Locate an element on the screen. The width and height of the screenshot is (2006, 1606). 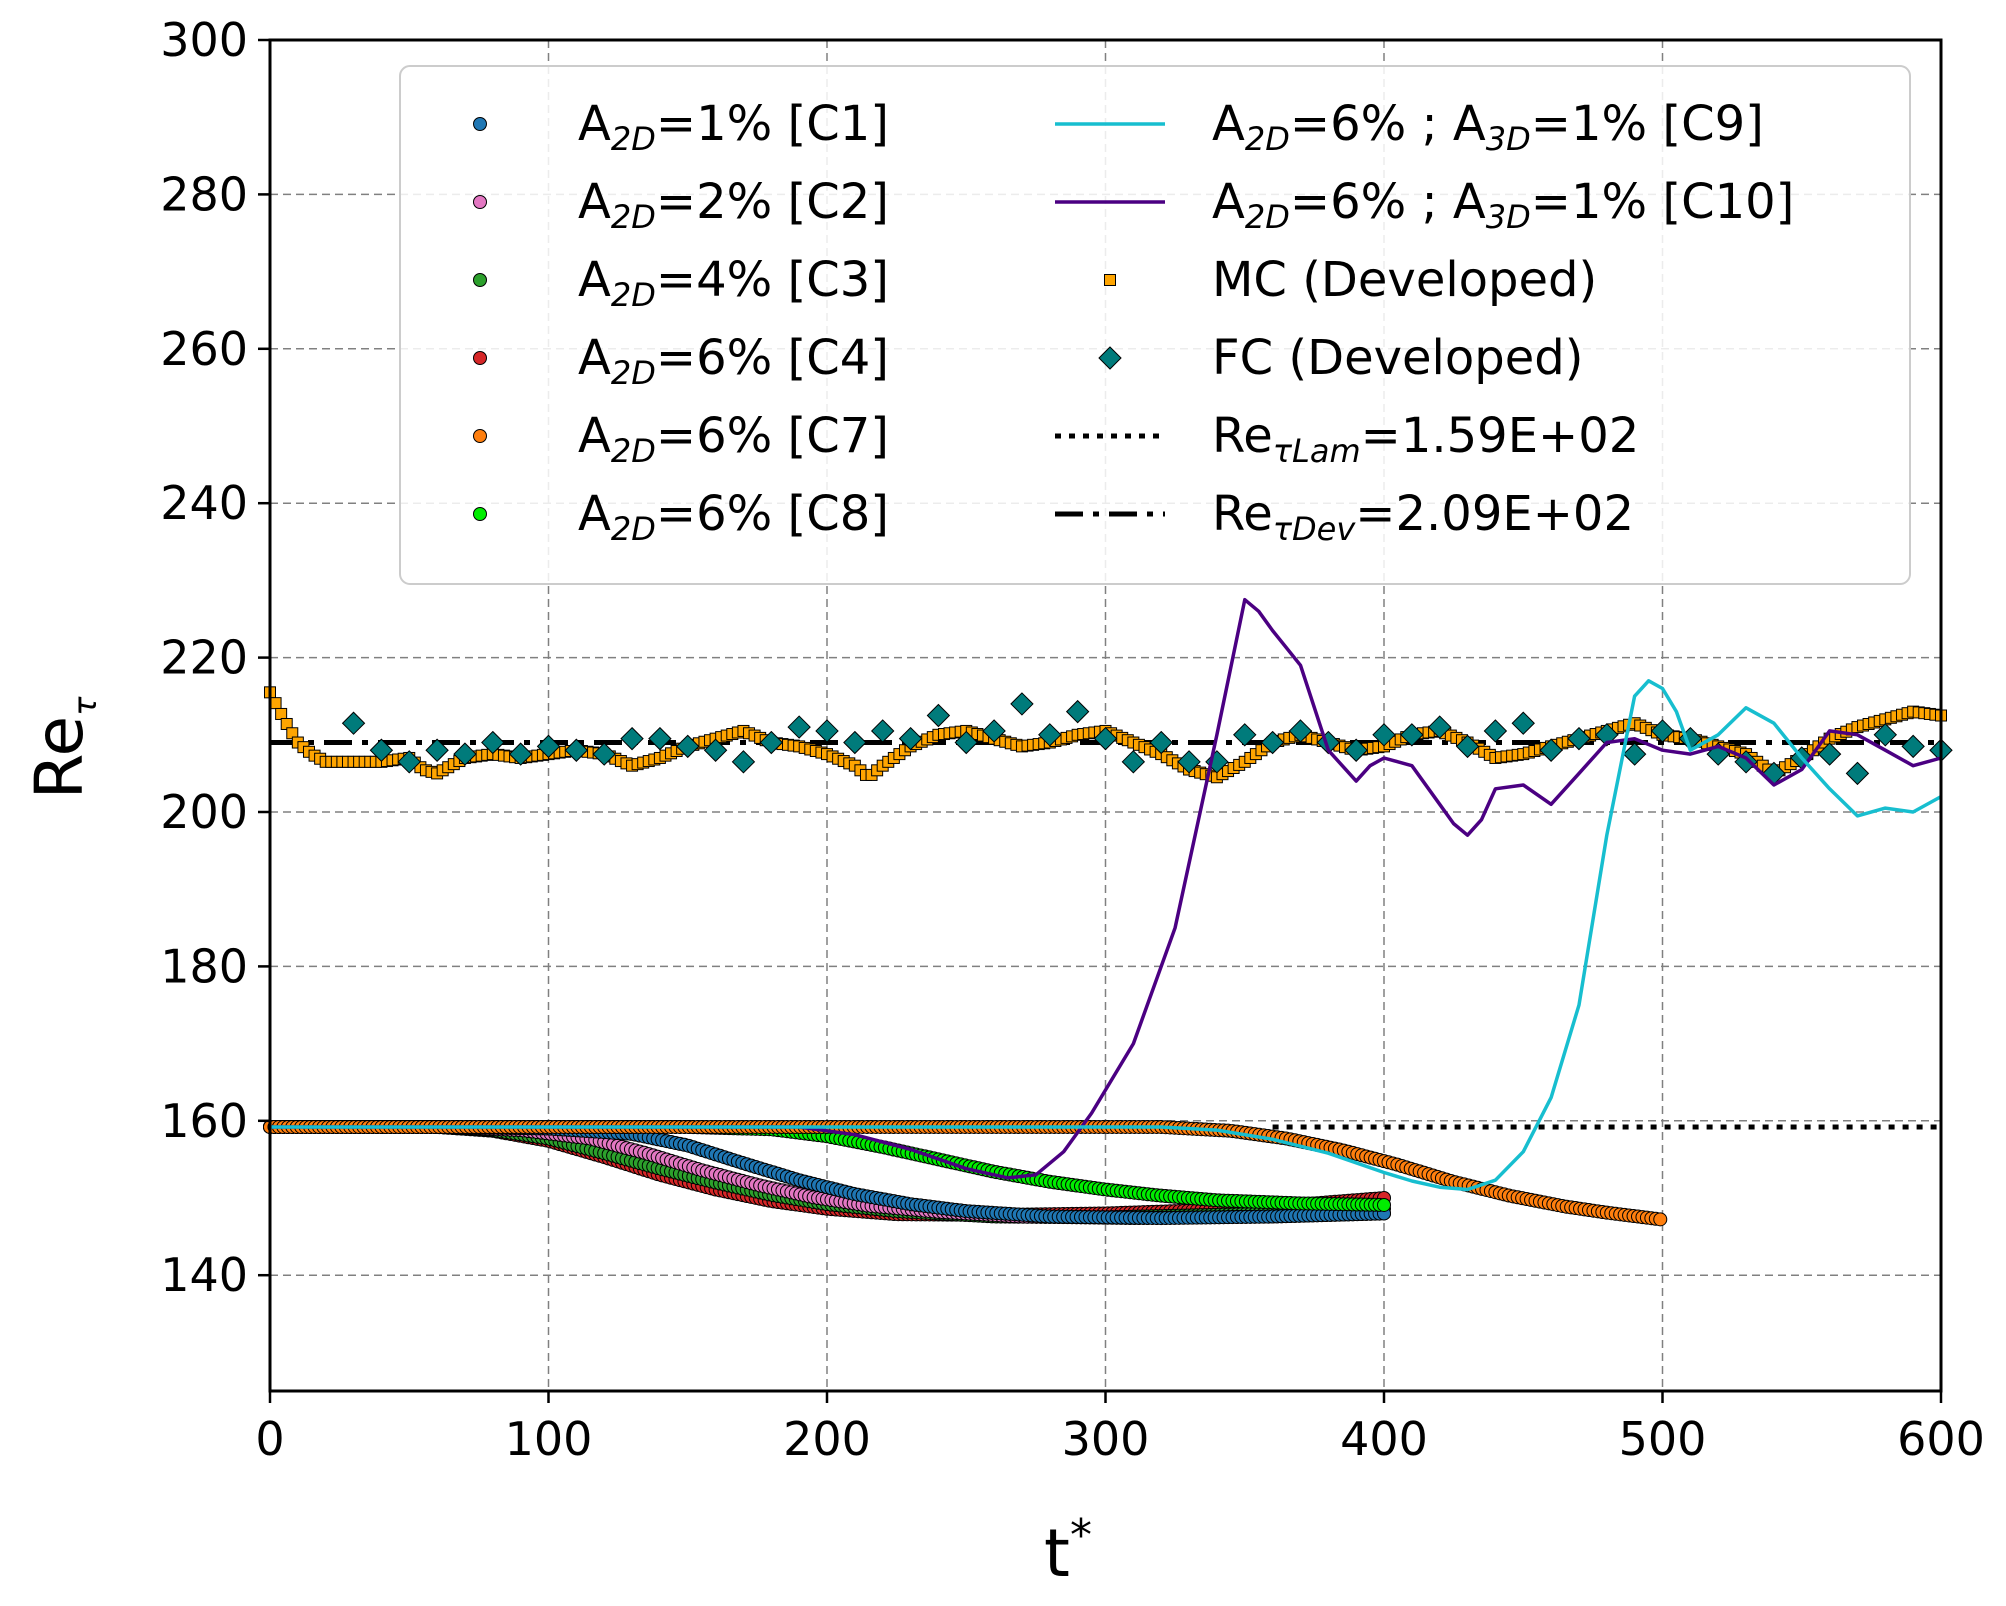
y-tick-label: 140 is located at coordinates (204, 1275).